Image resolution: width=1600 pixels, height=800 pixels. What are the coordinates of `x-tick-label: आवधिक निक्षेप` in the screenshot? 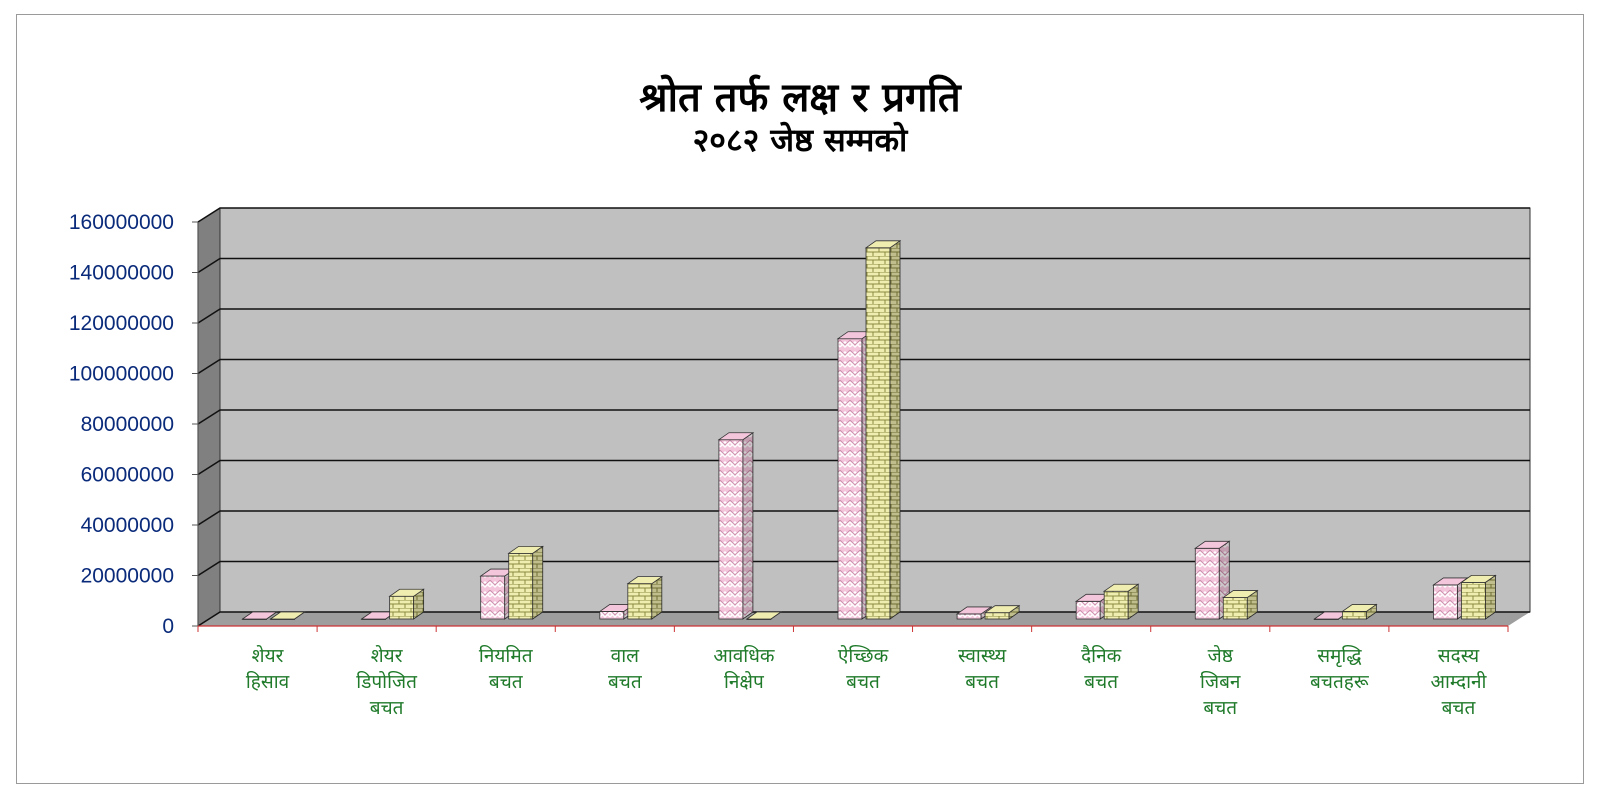 It's located at (744, 668).